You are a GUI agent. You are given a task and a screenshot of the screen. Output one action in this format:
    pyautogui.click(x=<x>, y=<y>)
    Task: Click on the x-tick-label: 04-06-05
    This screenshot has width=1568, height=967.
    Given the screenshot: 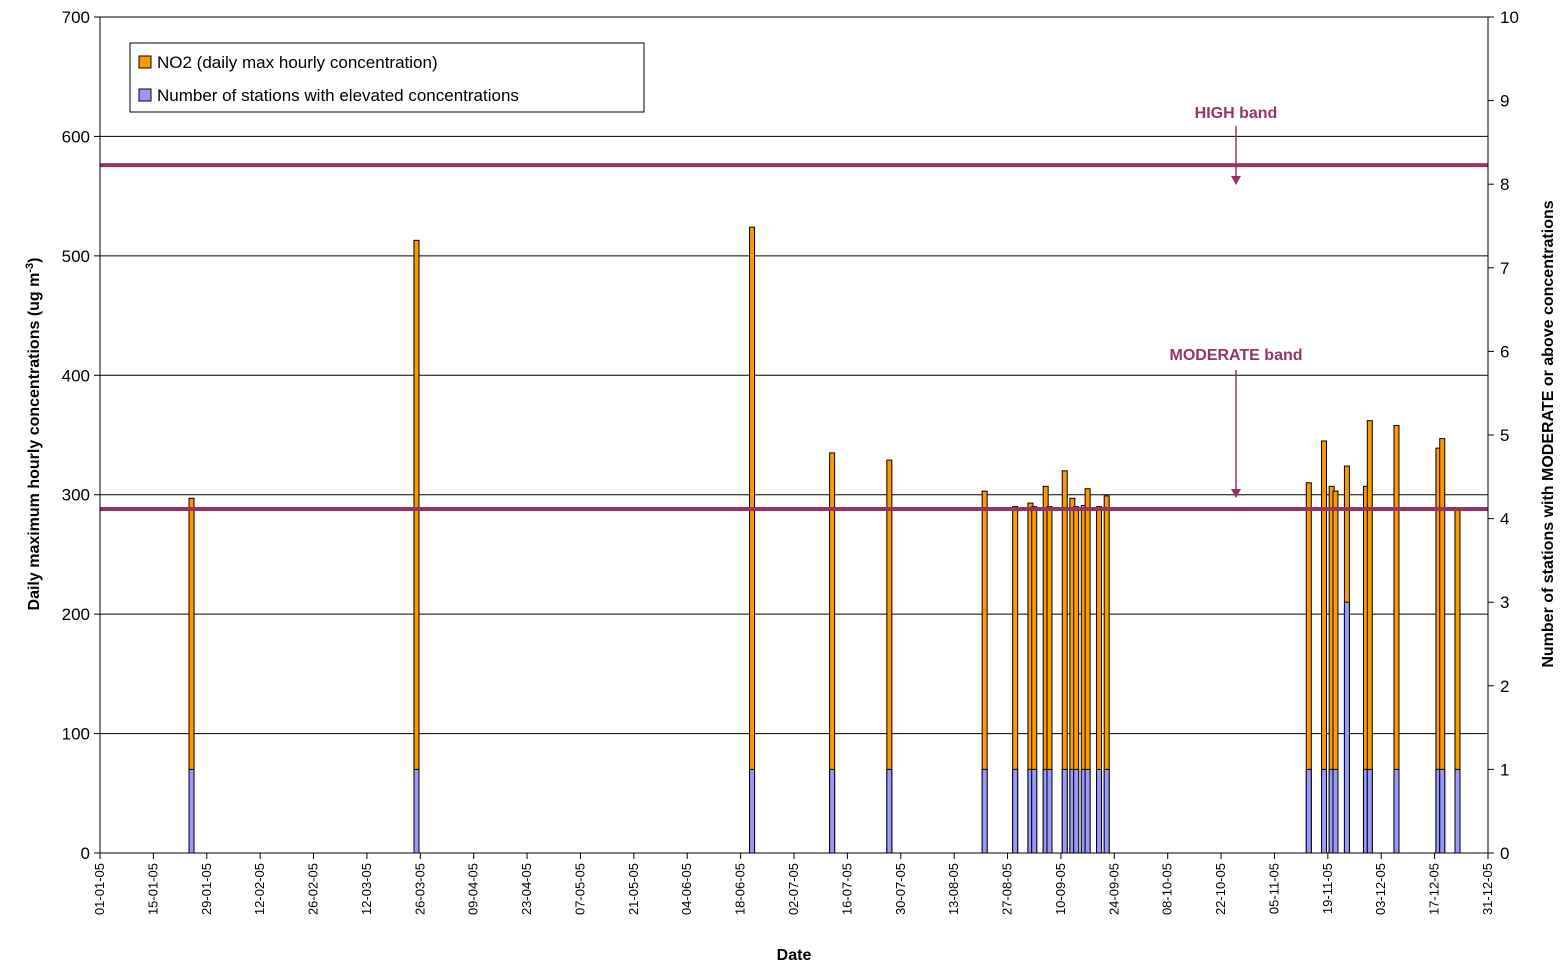 What is the action you would take?
    pyautogui.click(x=686, y=889)
    